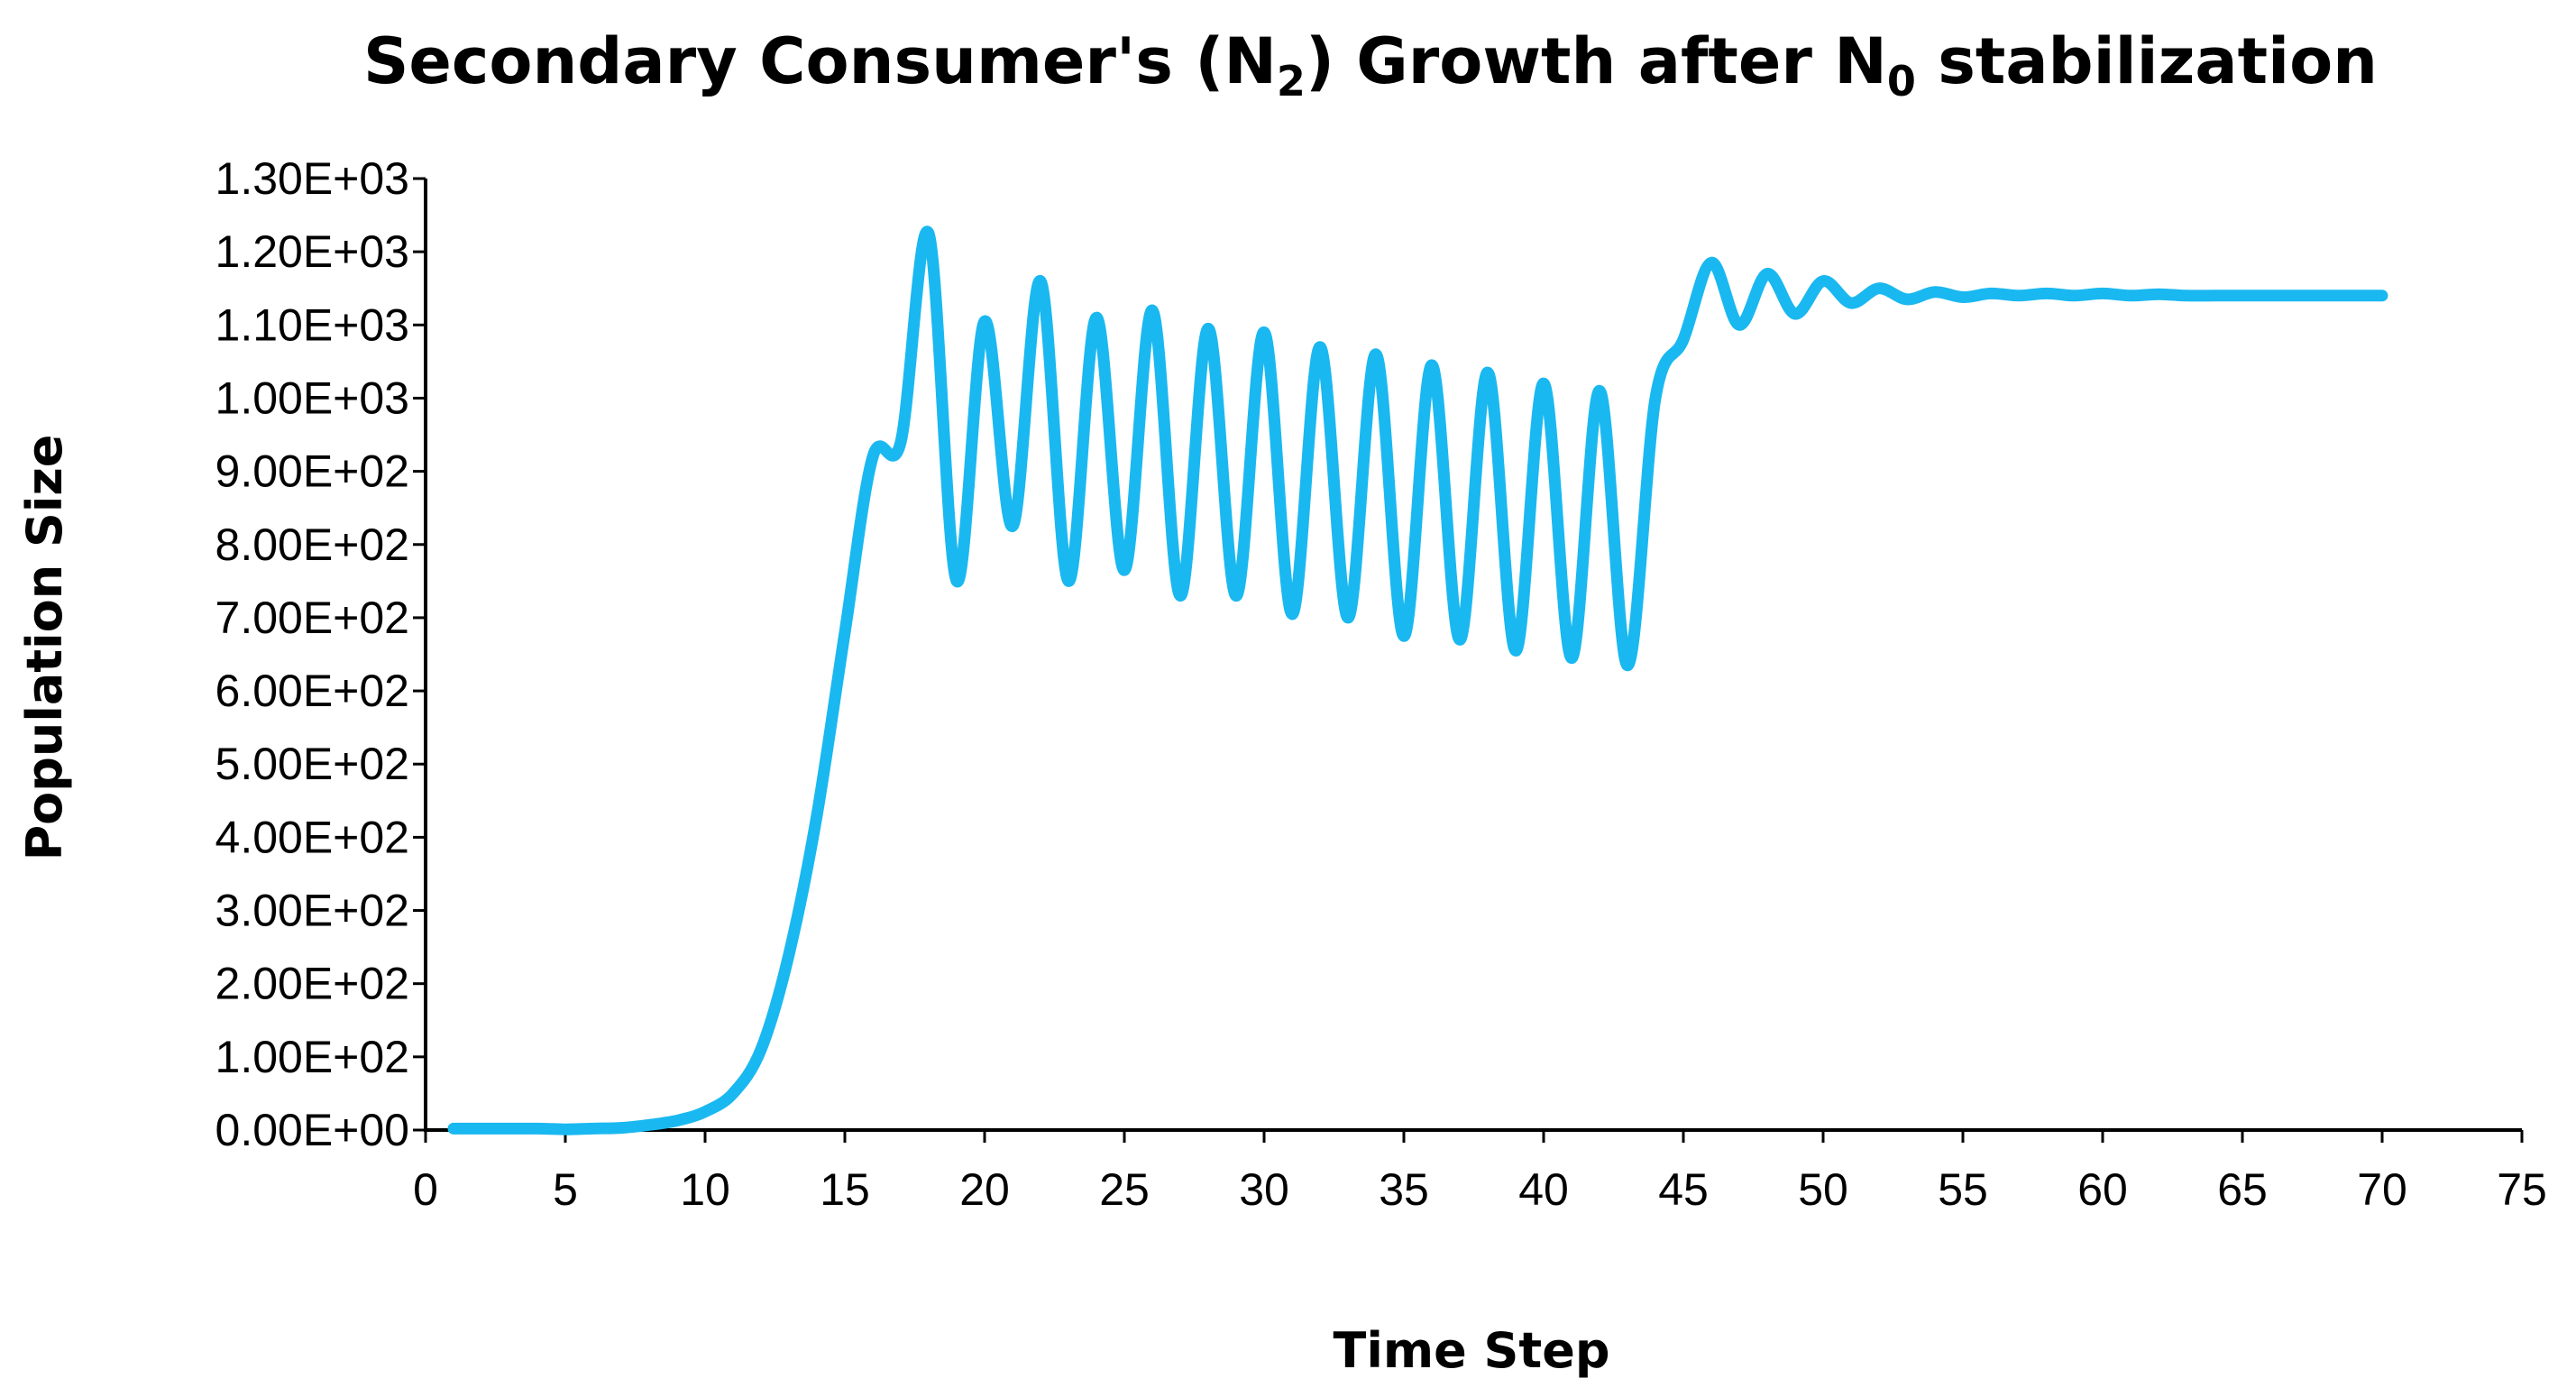  What do you see at coordinates (44, 648) in the screenshot?
I see `y-axis-title: Population Size` at bounding box center [44, 648].